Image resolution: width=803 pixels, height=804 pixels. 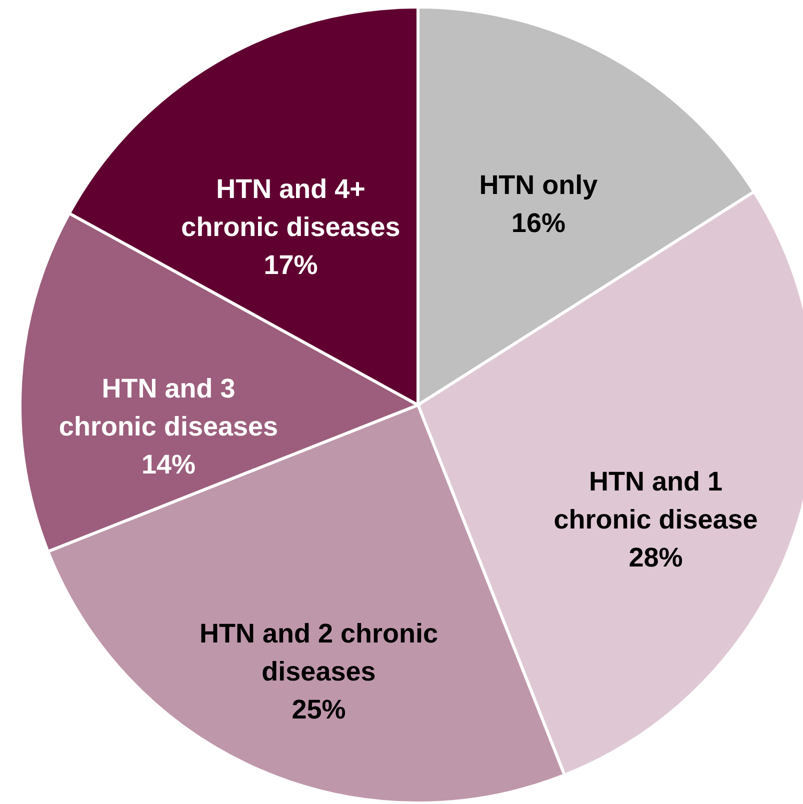 I want to click on data-label: 25%, so click(x=319, y=709).